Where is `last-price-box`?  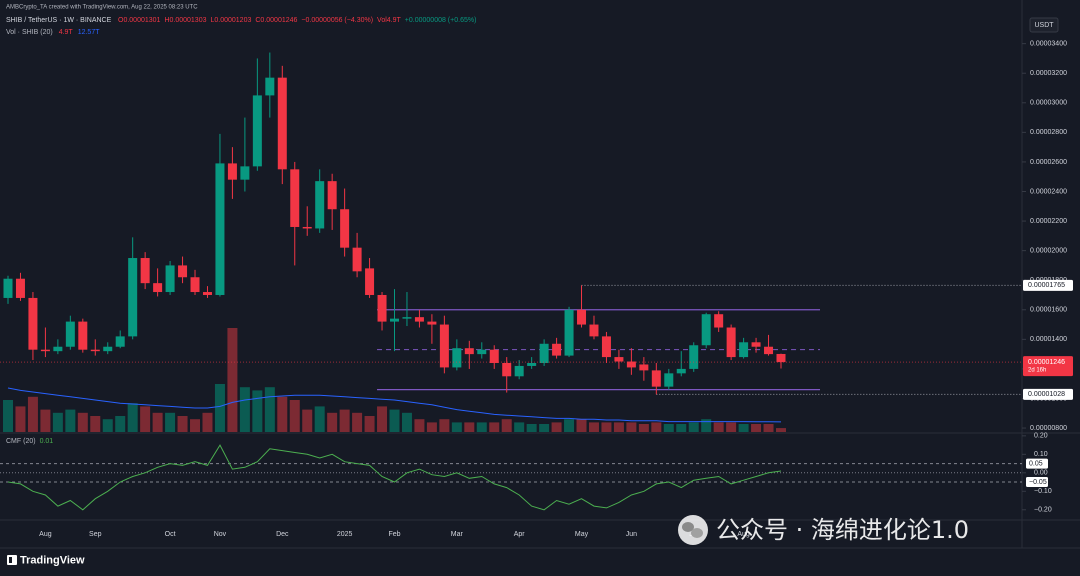 last-price-box is located at coordinates (1048, 366).